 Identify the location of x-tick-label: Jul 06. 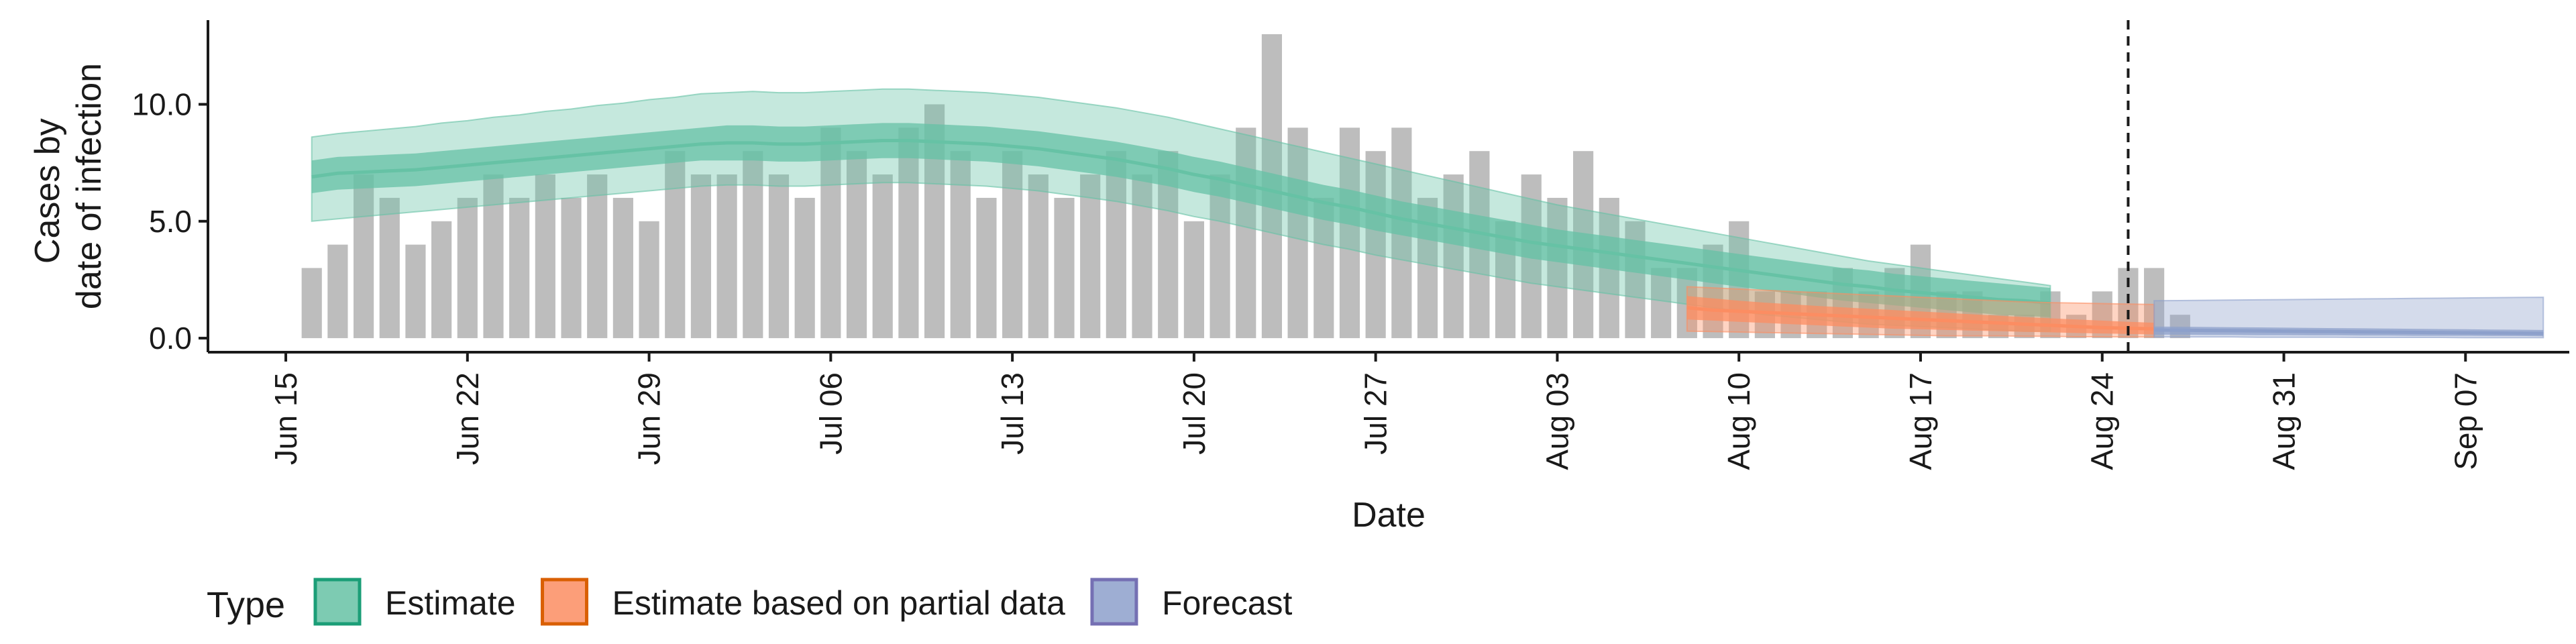
(830, 413).